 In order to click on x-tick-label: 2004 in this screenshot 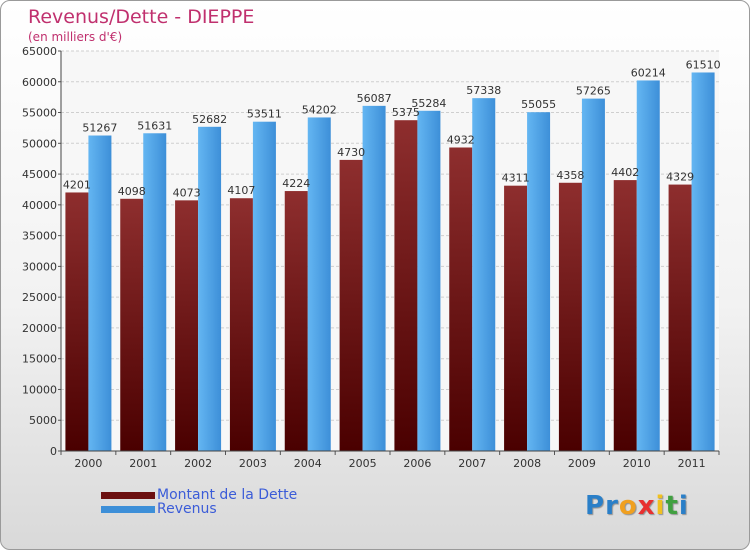, I will do `click(308, 463)`.